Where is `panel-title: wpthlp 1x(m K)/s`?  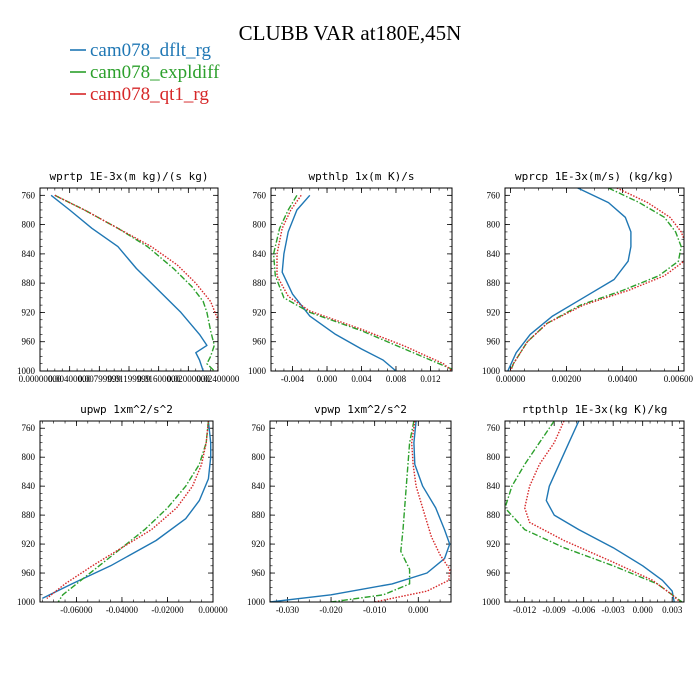
panel-title: wpthlp 1x(m K)/s is located at coordinates (362, 176).